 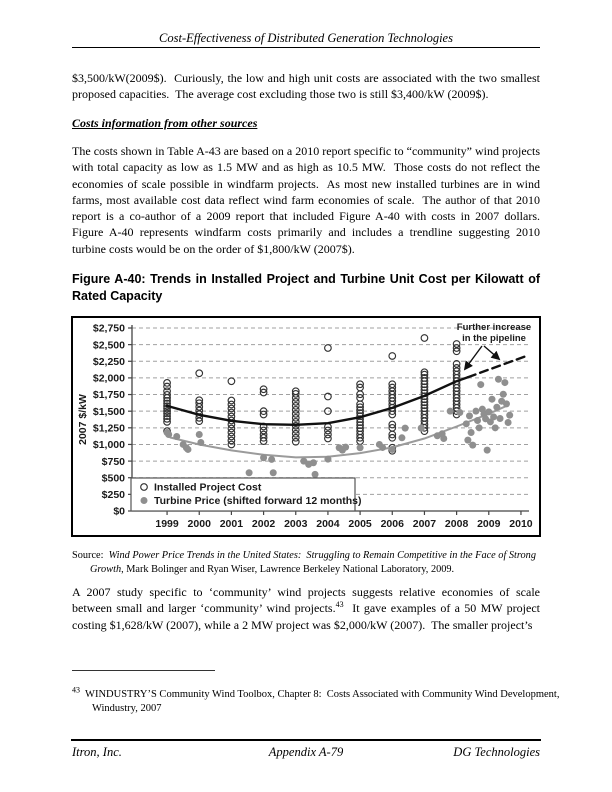 I want to click on legend-label-installed: Installed Project Cost, so click(x=208, y=488).